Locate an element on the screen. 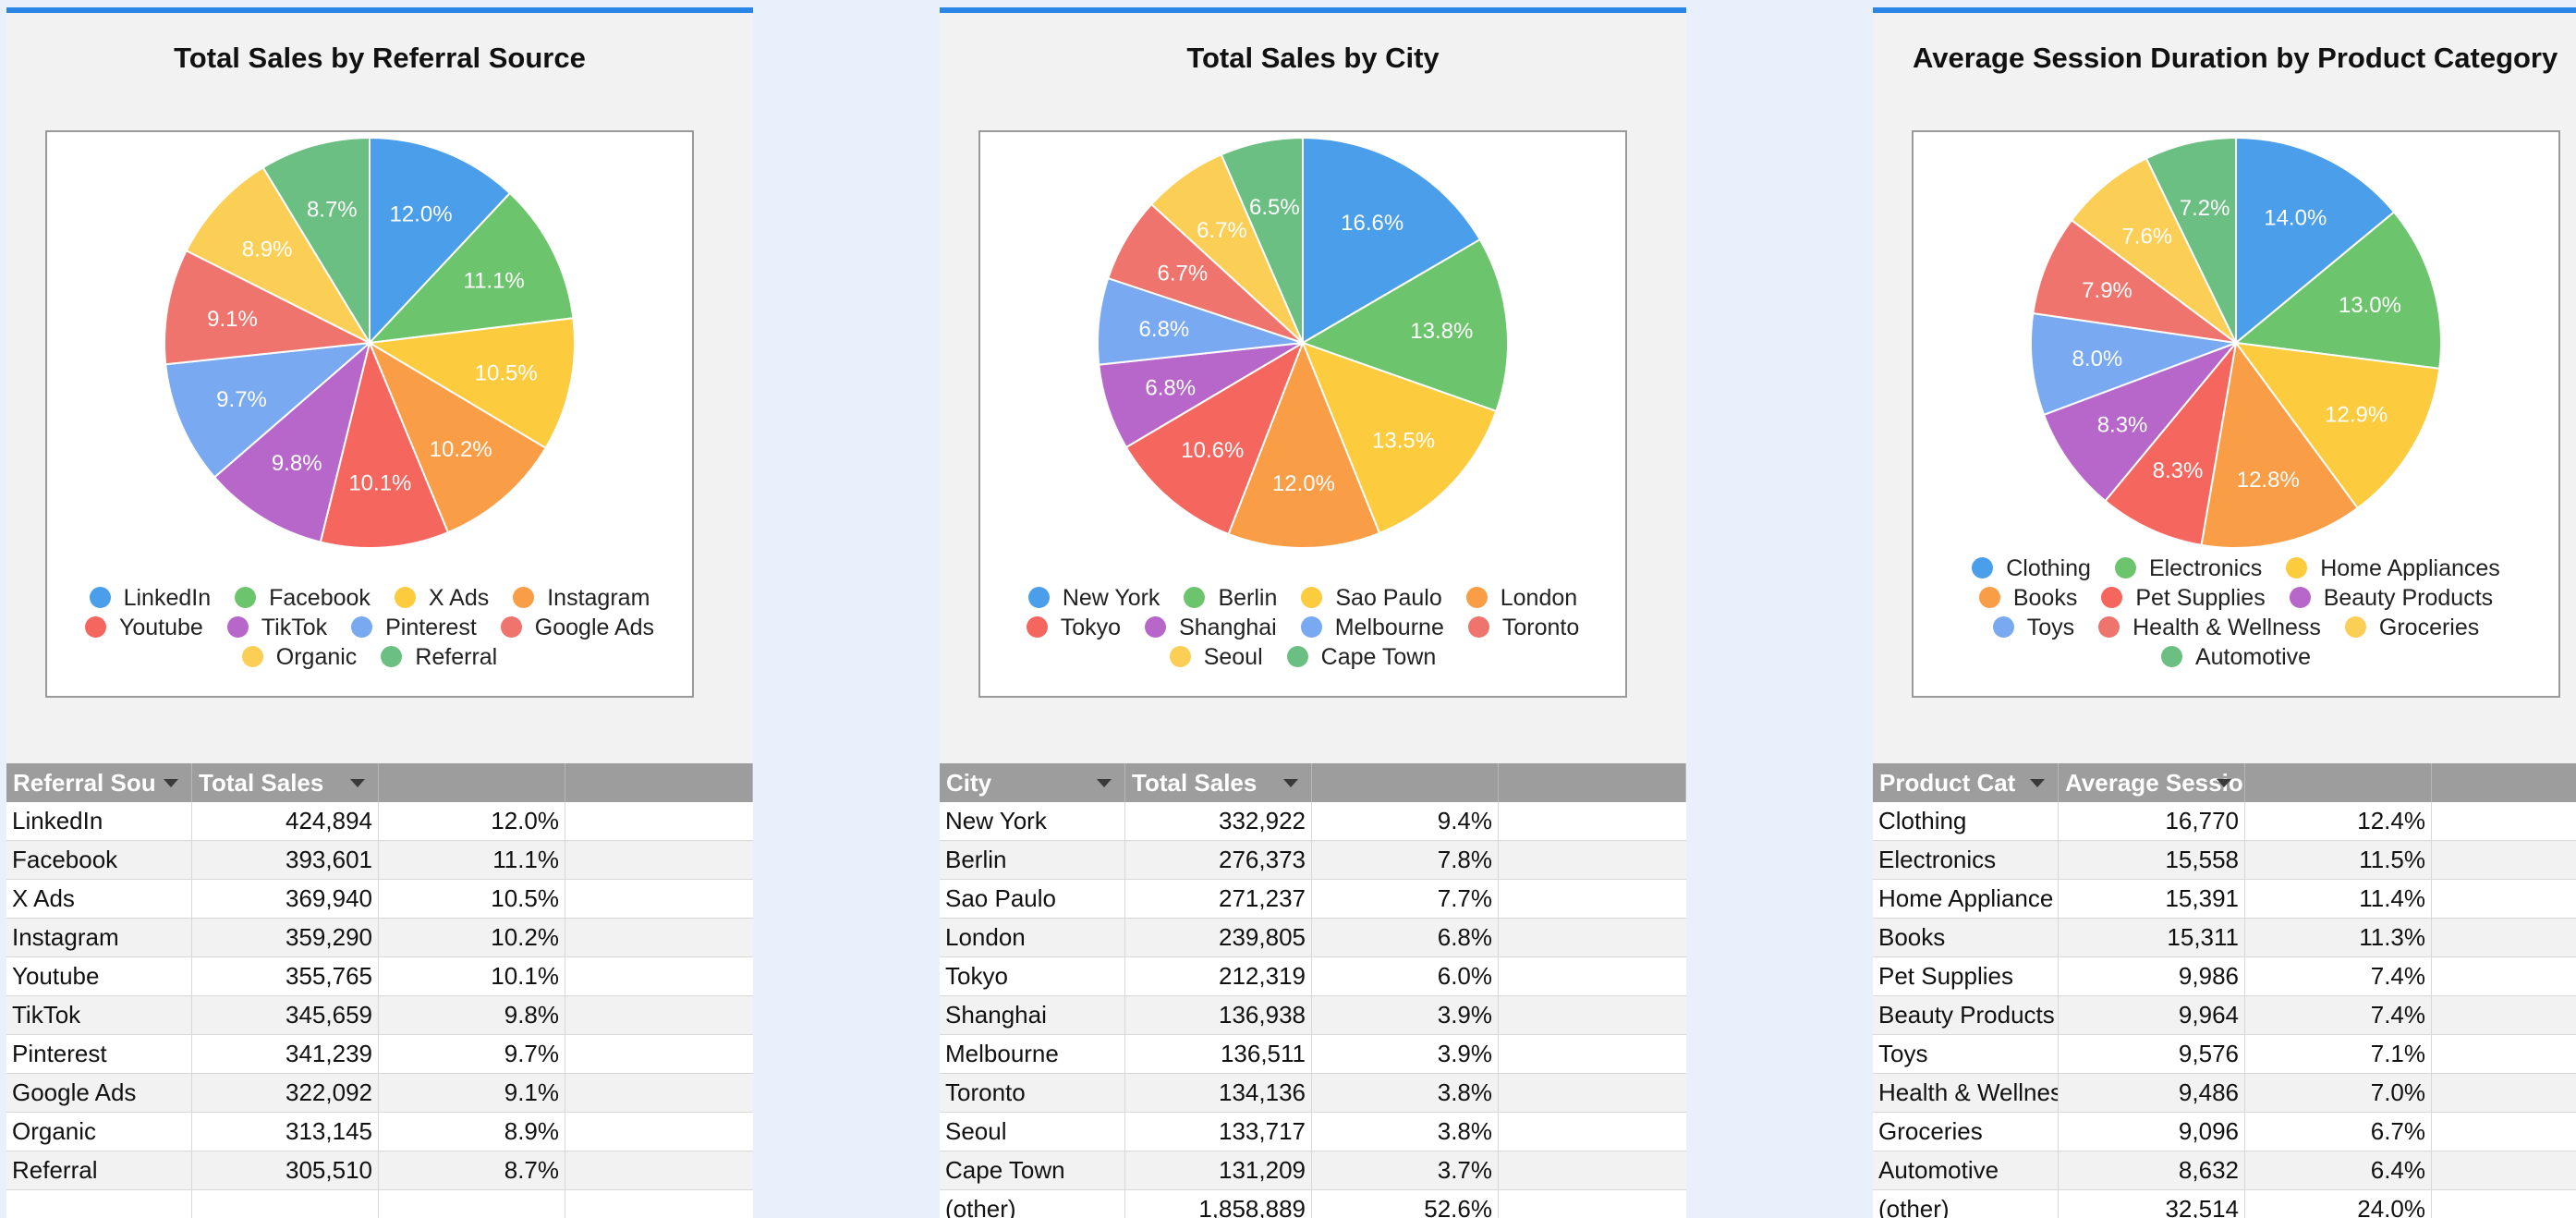 The height and width of the screenshot is (1218, 2576). row-label-cell: Toys is located at coordinates (1966, 1054).